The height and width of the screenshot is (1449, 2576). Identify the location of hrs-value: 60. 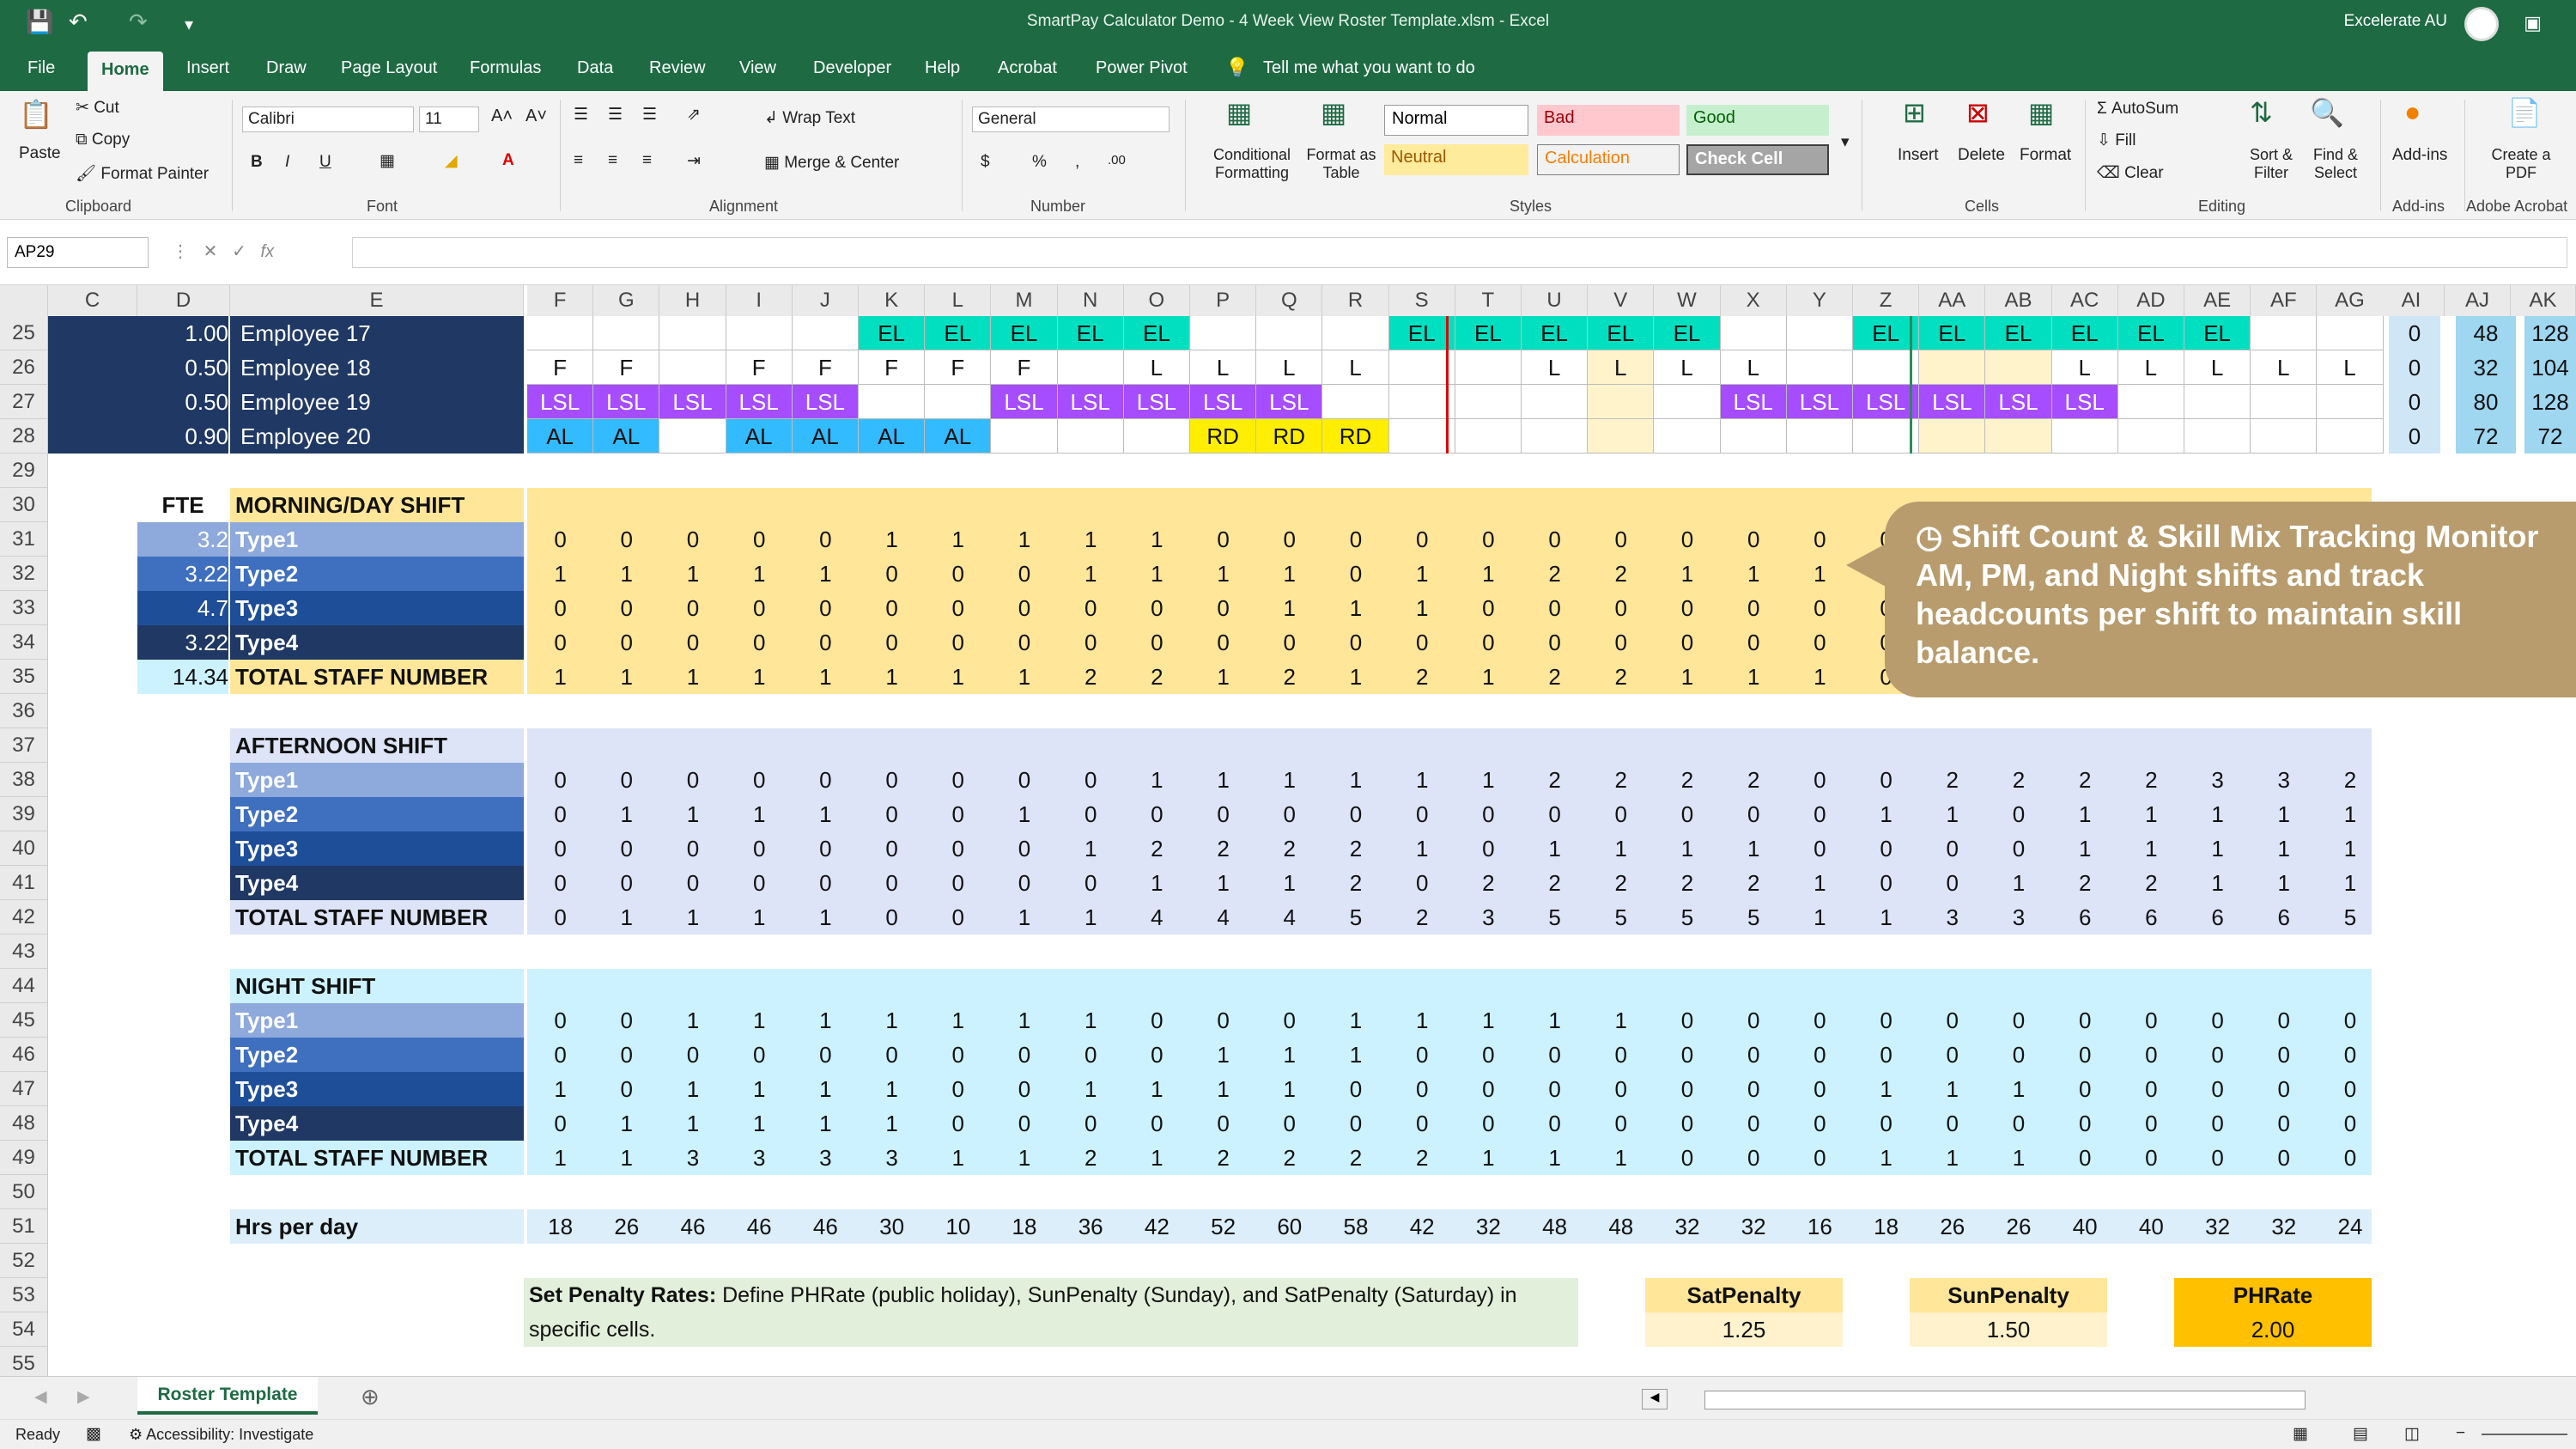
(1290, 1226).